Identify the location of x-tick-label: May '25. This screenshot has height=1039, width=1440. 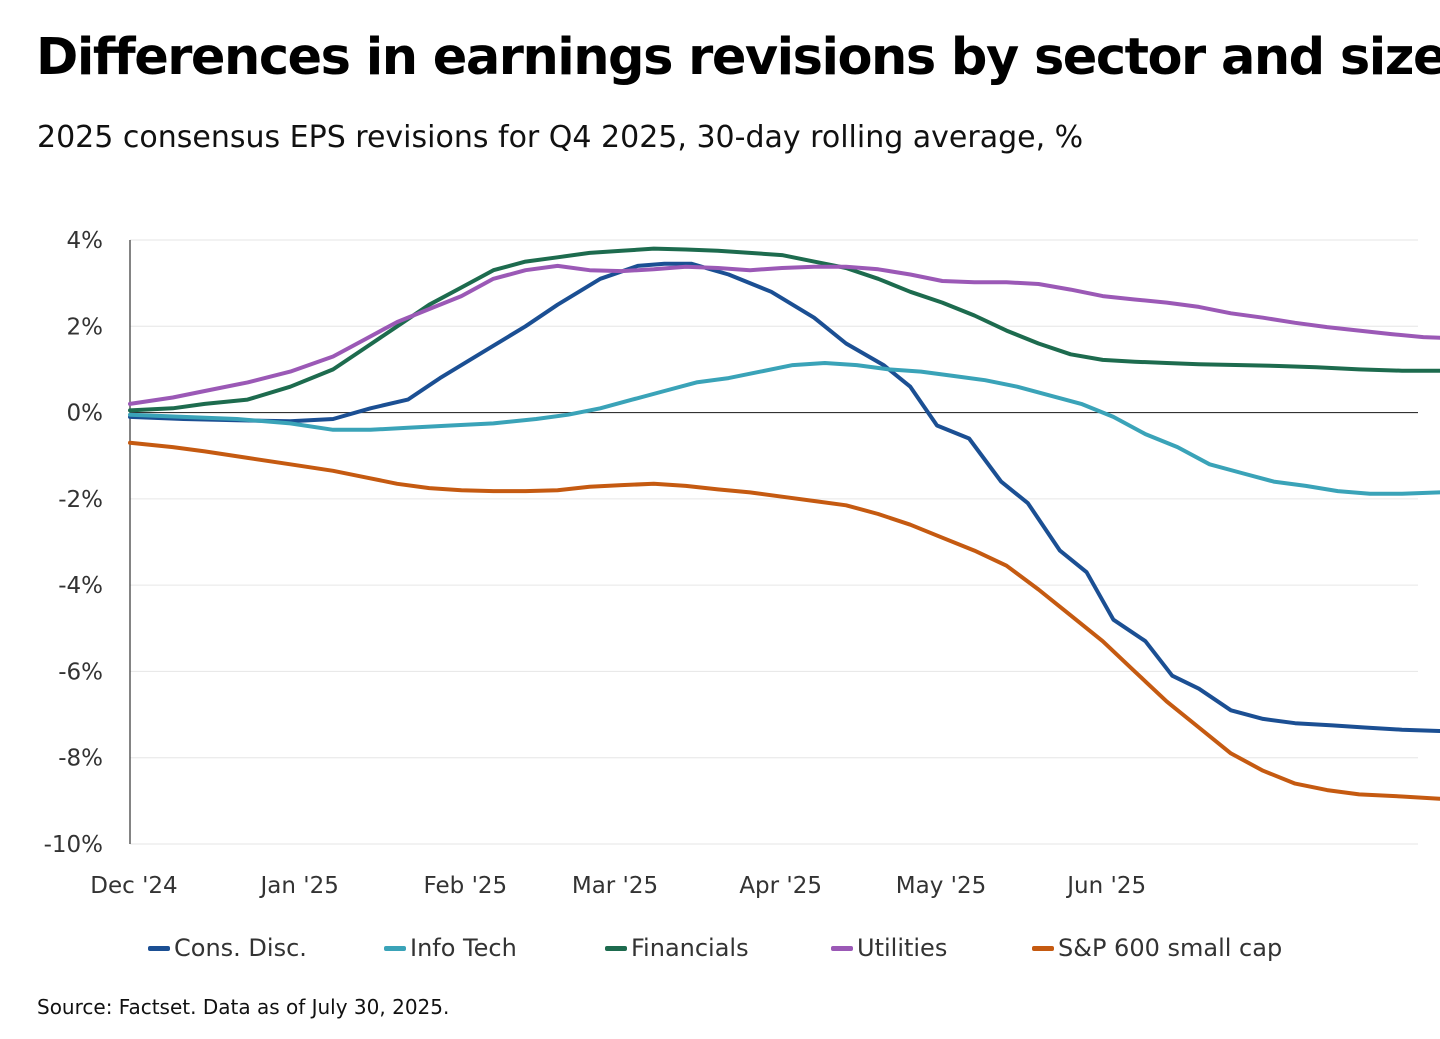
(941, 886).